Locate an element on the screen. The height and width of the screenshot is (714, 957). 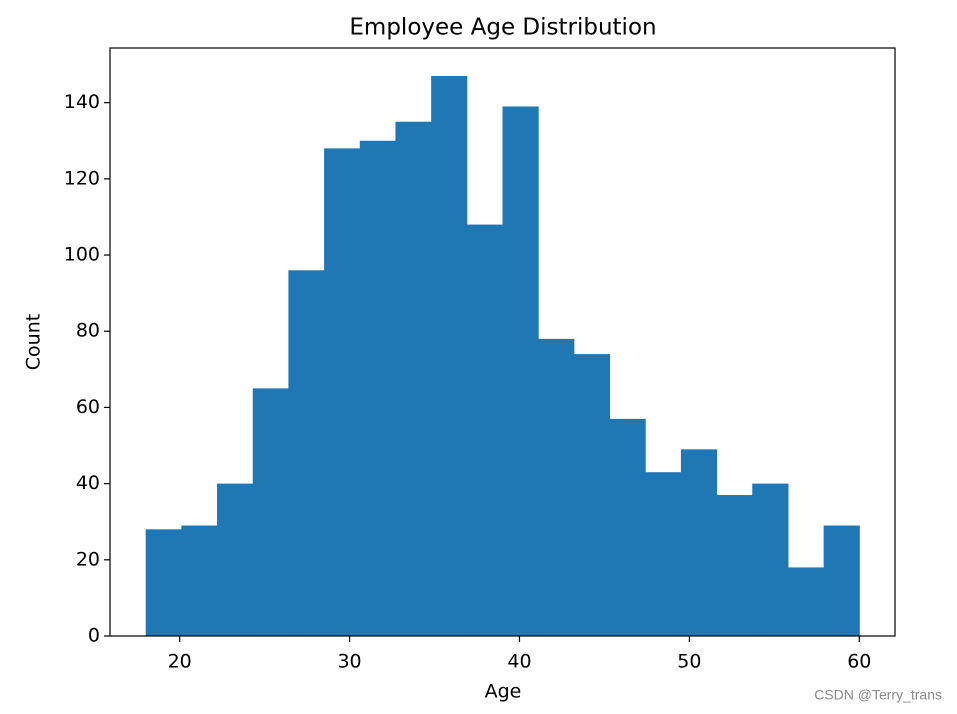
x-tick-label: 40 is located at coordinates (519, 662).